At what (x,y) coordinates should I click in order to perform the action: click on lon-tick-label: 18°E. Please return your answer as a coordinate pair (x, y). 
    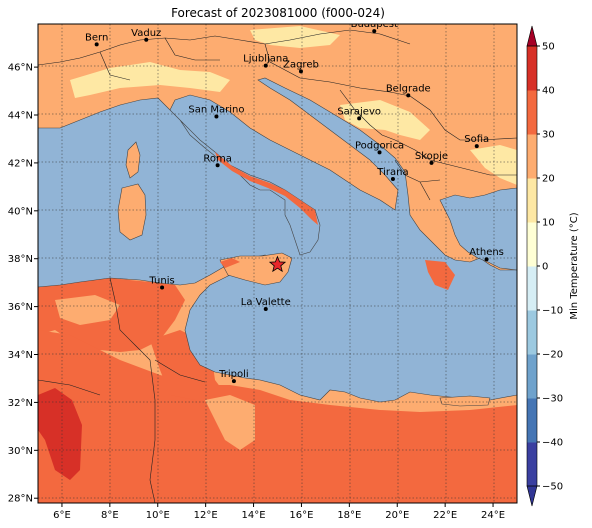
    Looking at the image, I should click on (349, 515).